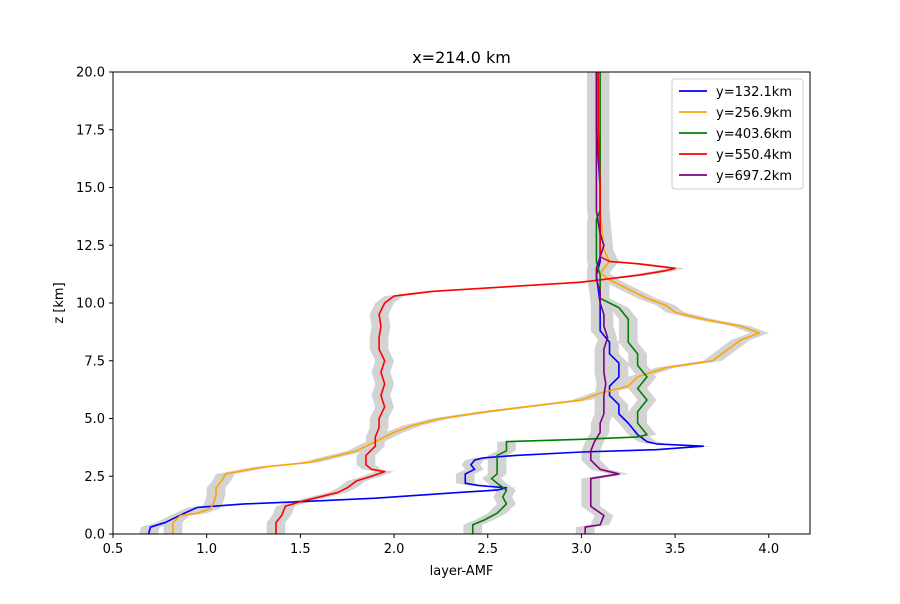 The height and width of the screenshot is (604, 900). I want to click on legend-frame, so click(737, 134).